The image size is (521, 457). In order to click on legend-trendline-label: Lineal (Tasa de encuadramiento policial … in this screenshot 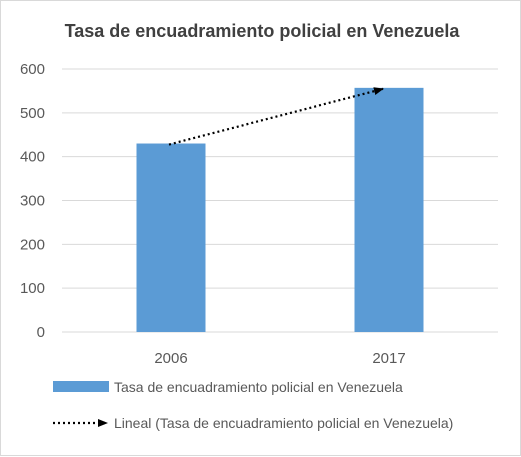, I will do `click(283, 423)`.